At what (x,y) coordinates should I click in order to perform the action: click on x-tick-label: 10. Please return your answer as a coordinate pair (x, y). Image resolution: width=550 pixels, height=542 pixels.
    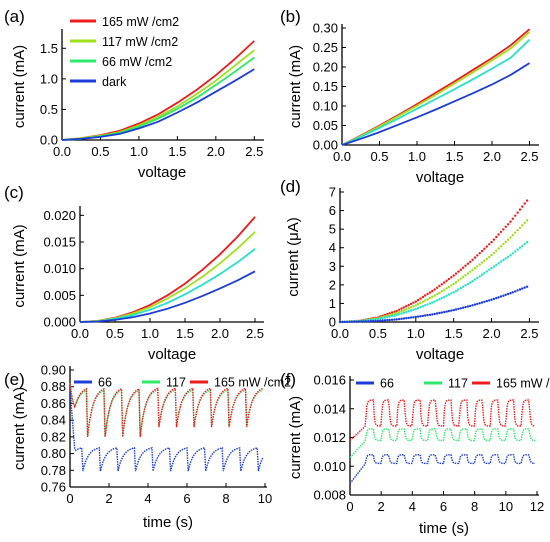
    Looking at the image, I should click on (506, 506).